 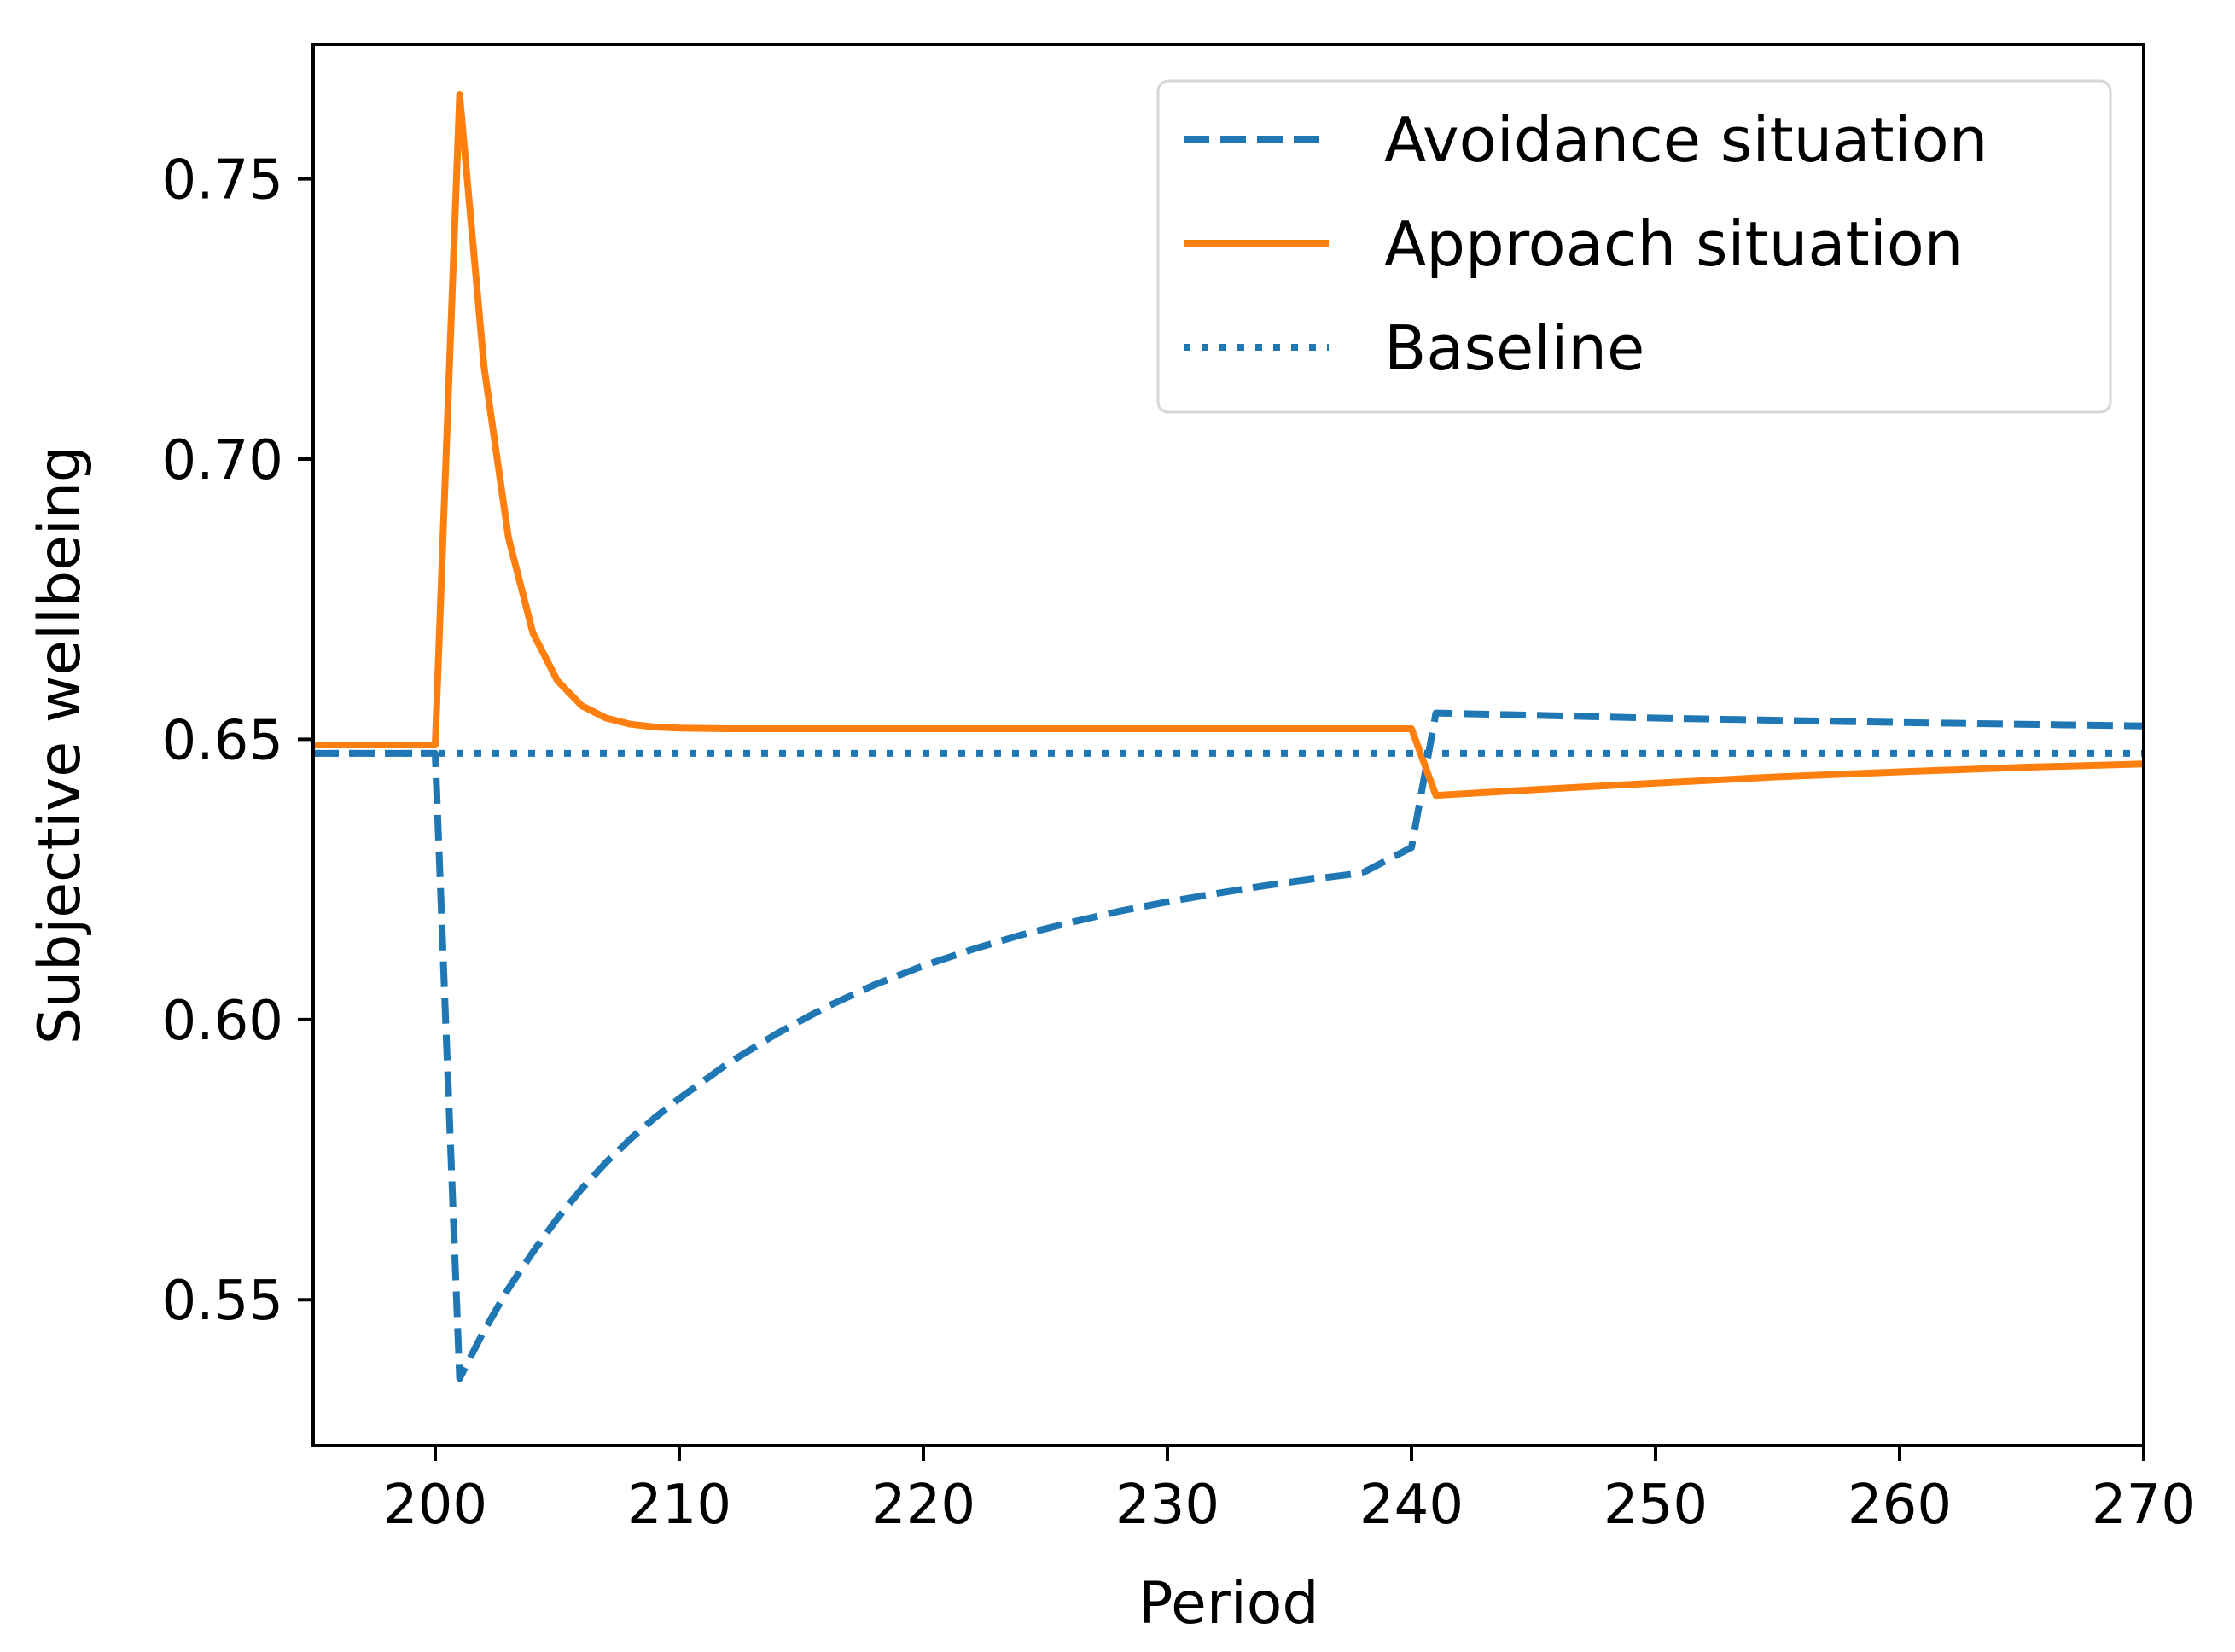 I want to click on x-axis-label: Period, so click(x=1228, y=1603).